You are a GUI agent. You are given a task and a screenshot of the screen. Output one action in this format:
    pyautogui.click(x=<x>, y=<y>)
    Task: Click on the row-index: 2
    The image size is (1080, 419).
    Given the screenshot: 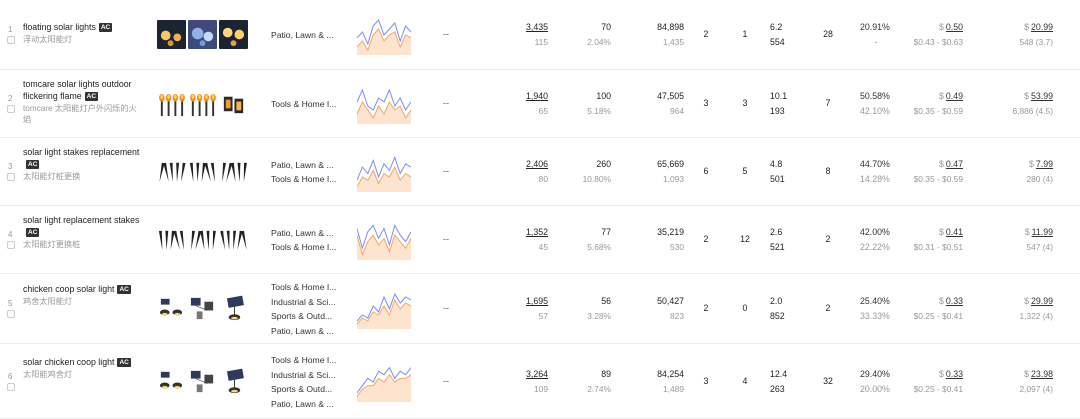 What is the action you would take?
    pyautogui.click(x=10, y=98)
    